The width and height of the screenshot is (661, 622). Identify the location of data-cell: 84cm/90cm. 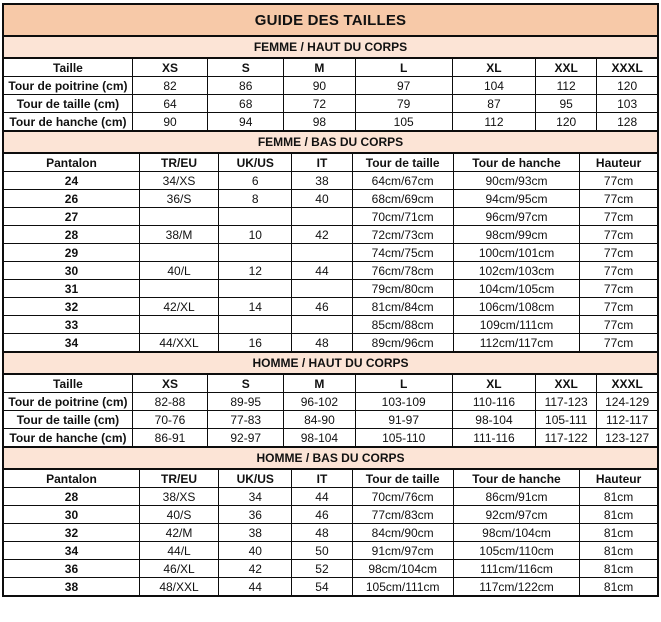
(402, 532).